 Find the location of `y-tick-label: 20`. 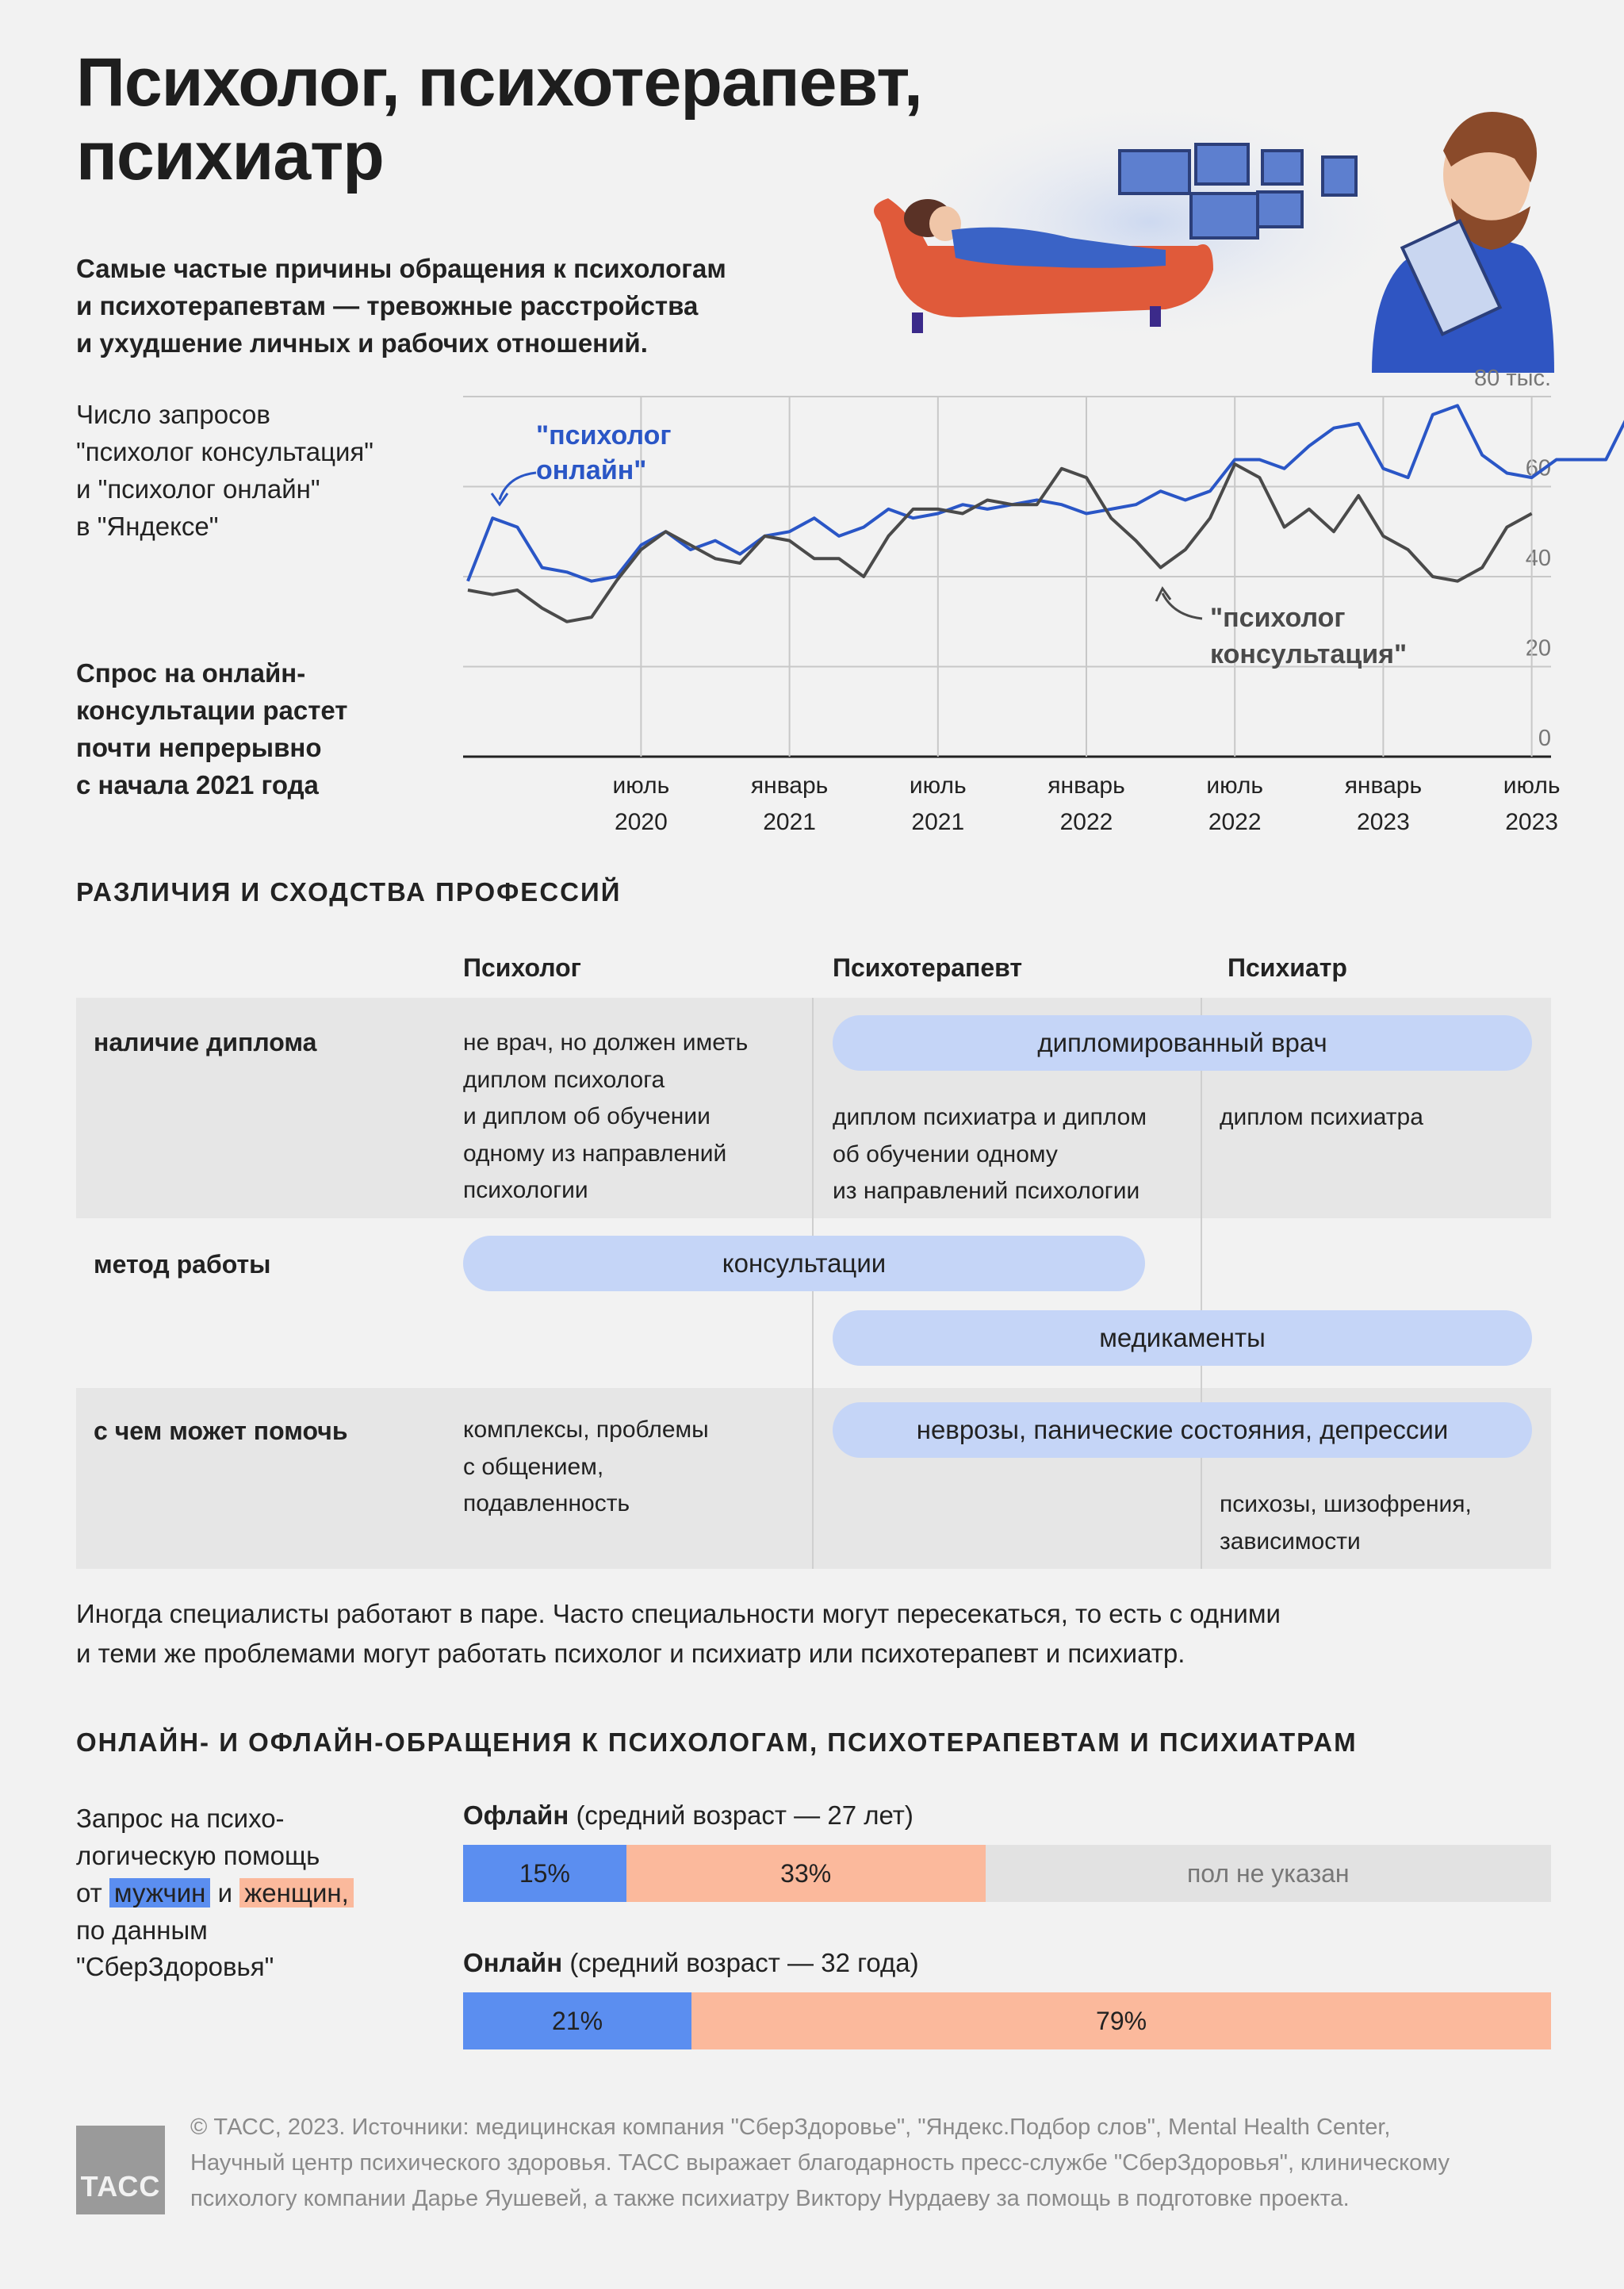

y-tick-label: 20 is located at coordinates (1538, 648).